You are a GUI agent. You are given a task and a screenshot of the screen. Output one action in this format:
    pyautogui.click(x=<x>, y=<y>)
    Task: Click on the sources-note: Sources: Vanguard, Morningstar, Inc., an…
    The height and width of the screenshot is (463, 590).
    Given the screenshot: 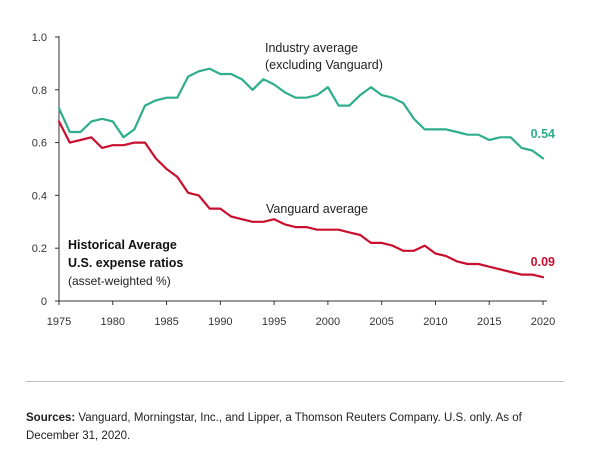 What is the action you would take?
    pyautogui.click(x=296, y=427)
    